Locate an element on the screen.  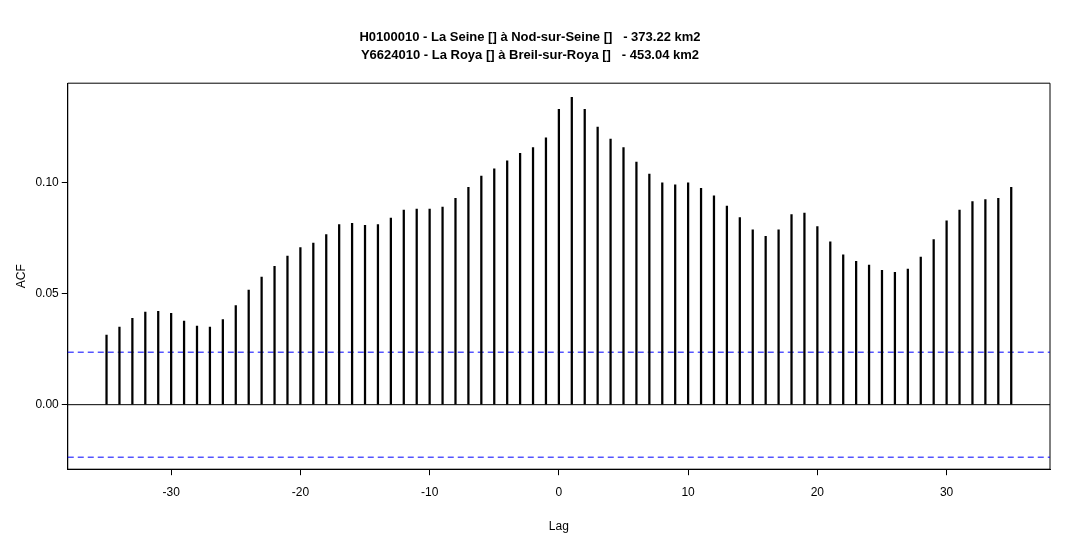
x-tick-label: -10 is located at coordinates (429, 491).